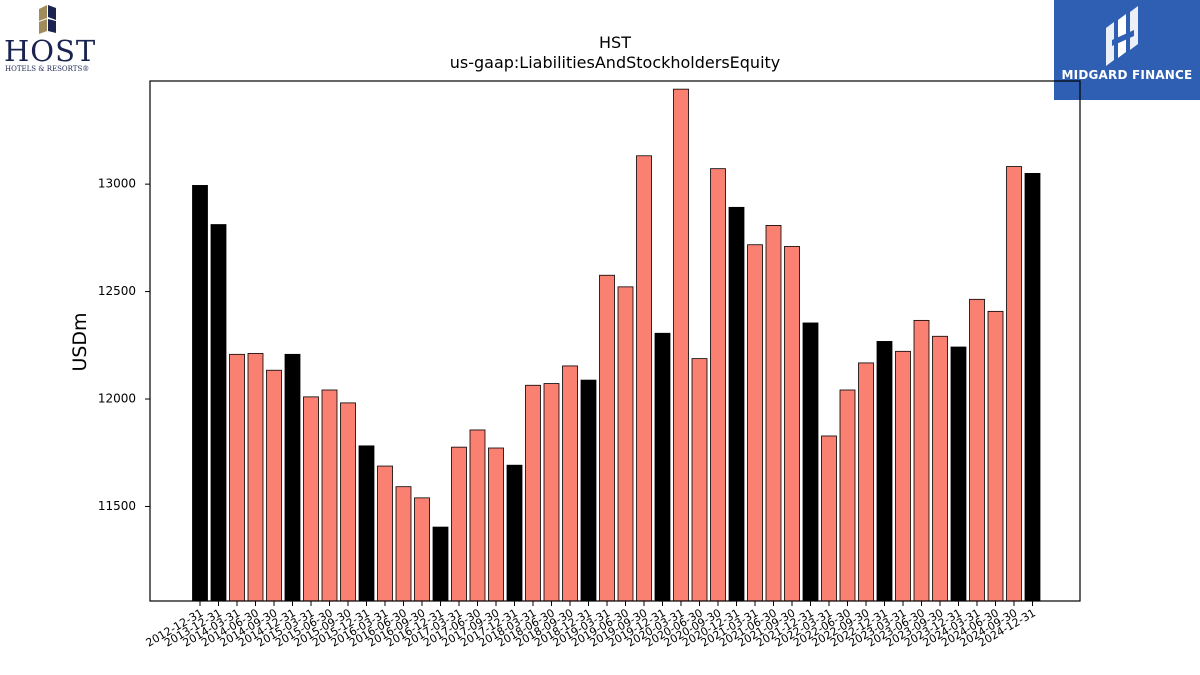  Describe the element at coordinates (117, 291) in the screenshot. I see `y-tick-label: 12500` at that location.